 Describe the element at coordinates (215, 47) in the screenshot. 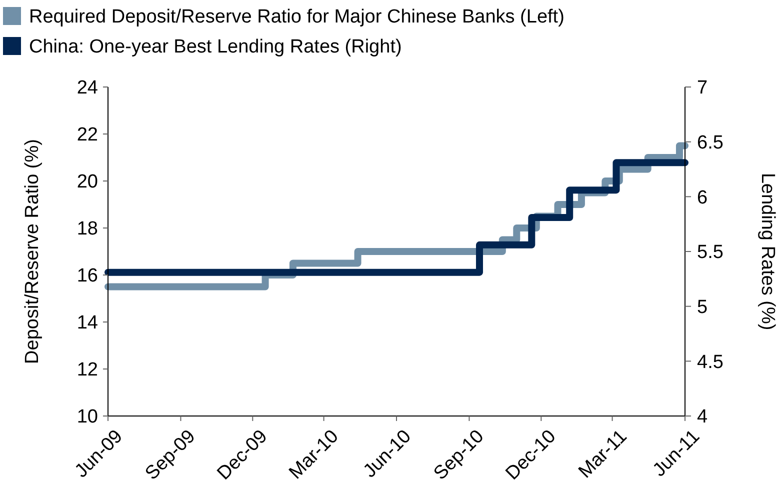

I see `legend-label: China: One-year Best Lending Rates (Right)` at that location.